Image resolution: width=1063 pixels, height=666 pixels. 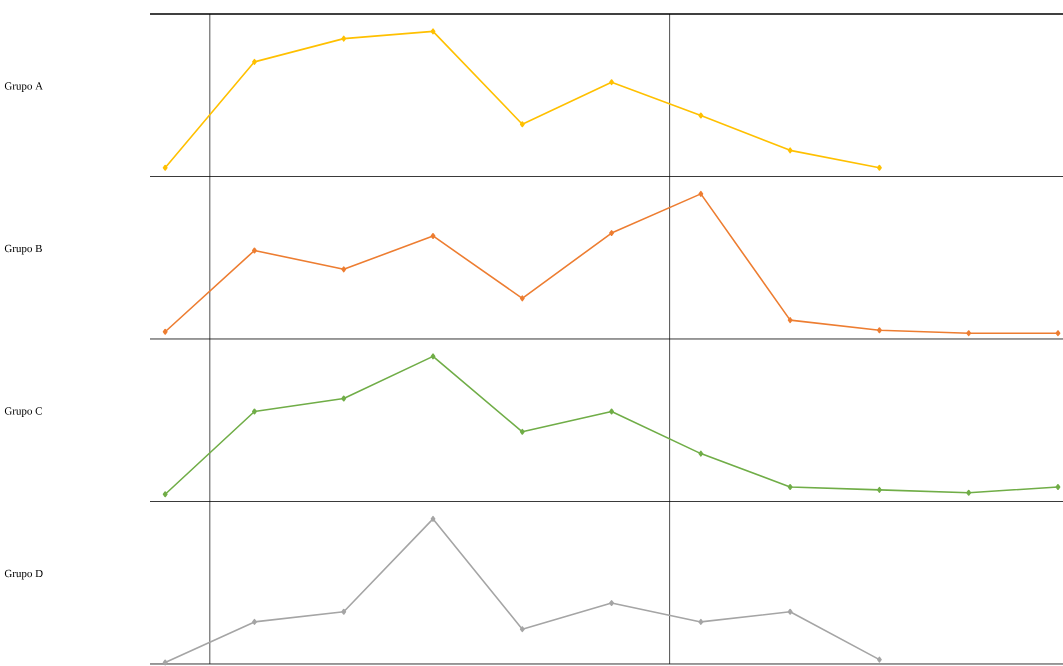 I want to click on y-axis-title: Grupo A, so click(x=23, y=87).